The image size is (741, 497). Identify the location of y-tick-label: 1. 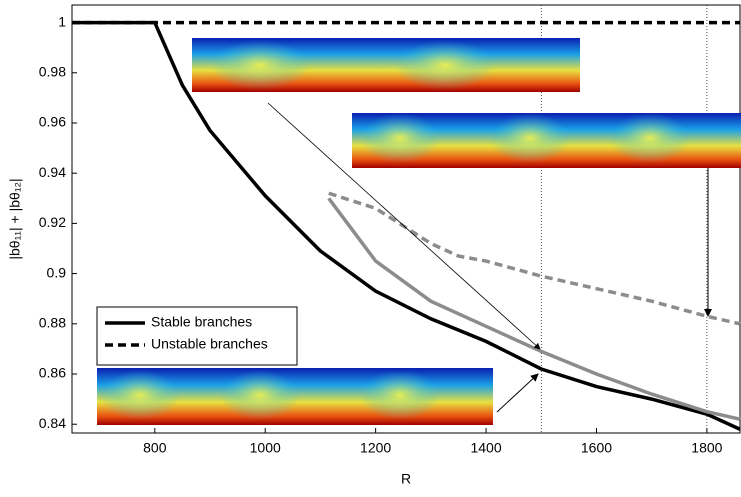
(62, 21).